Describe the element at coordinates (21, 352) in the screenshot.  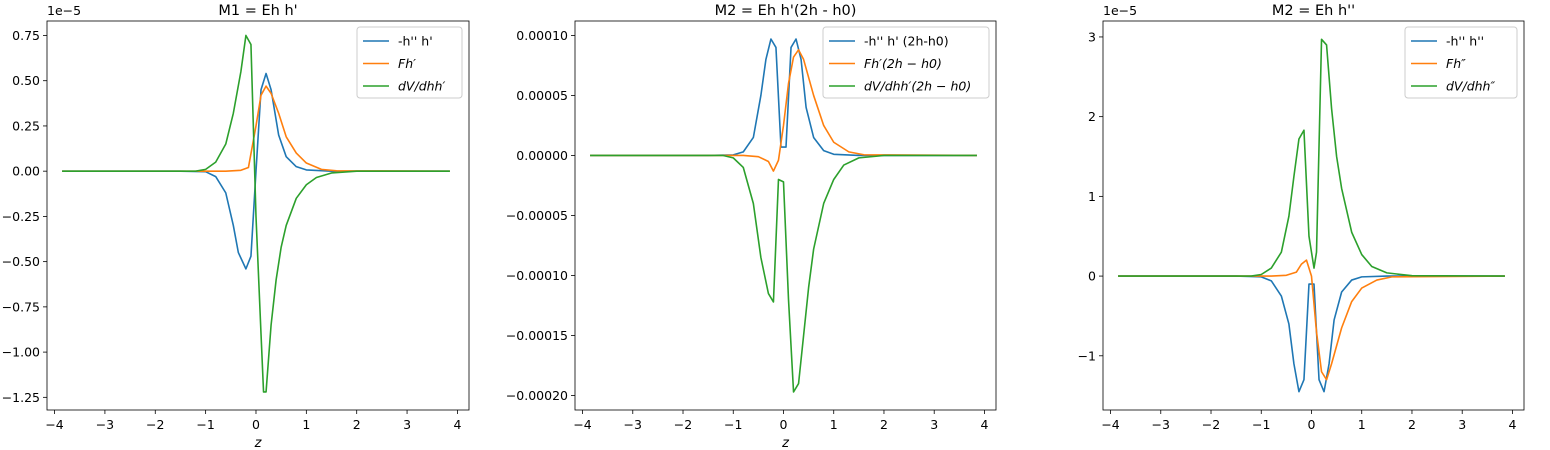
I see `y-tick-label: −1.00` at that location.